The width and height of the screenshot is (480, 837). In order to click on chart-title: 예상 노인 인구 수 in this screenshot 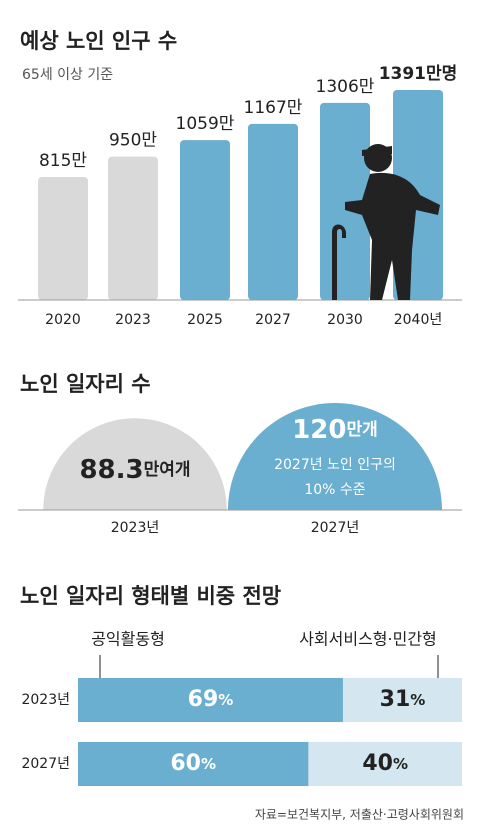, I will do `click(98, 41)`.